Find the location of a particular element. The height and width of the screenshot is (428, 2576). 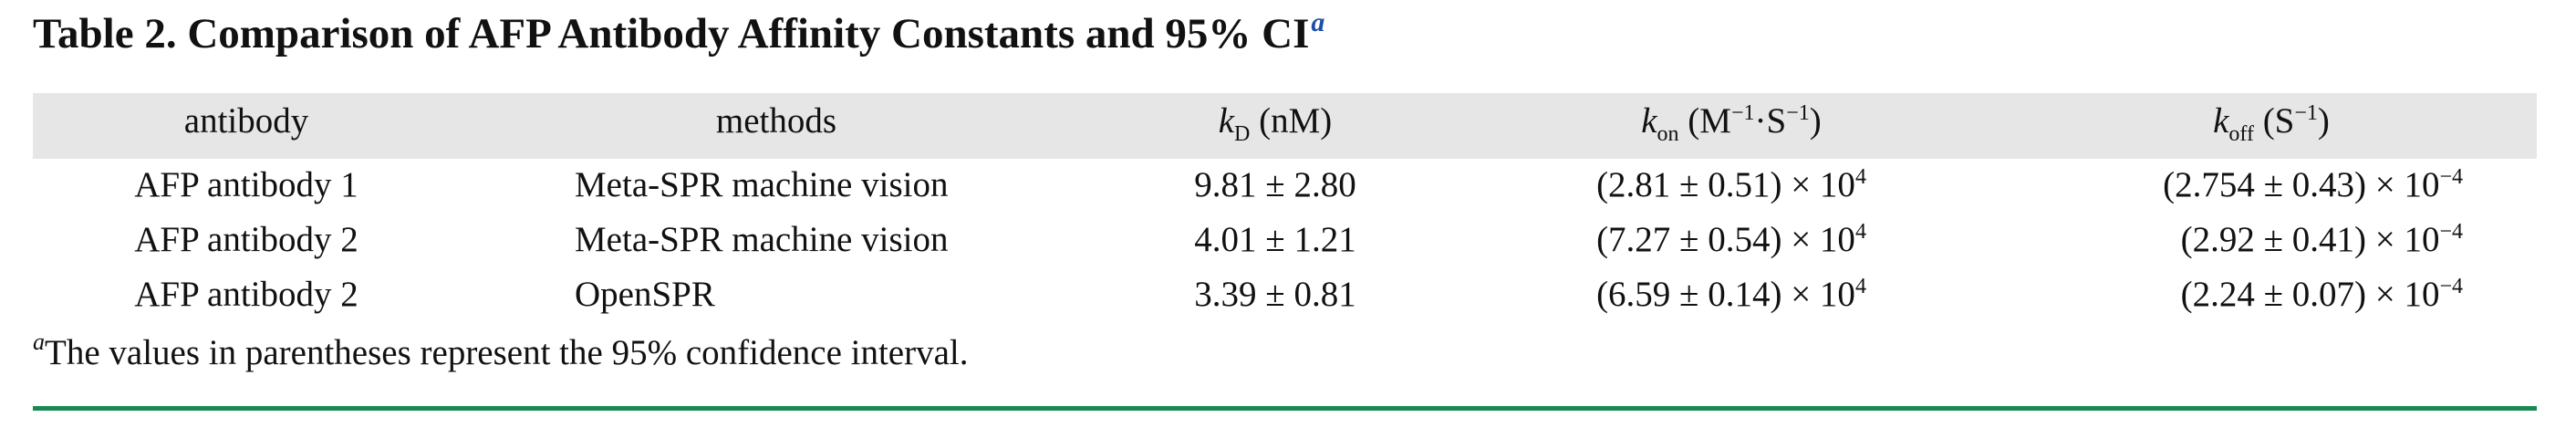

header-kd: kD (nM) is located at coordinates (1275, 123).